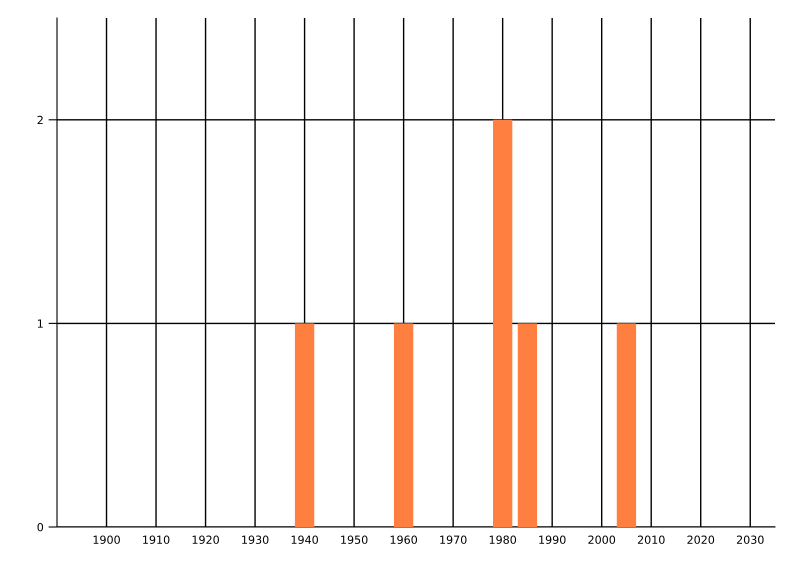 This screenshot has width=800, height=576. Describe the element at coordinates (602, 540) in the screenshot. I see `x-tick-label: 2000` at that location.